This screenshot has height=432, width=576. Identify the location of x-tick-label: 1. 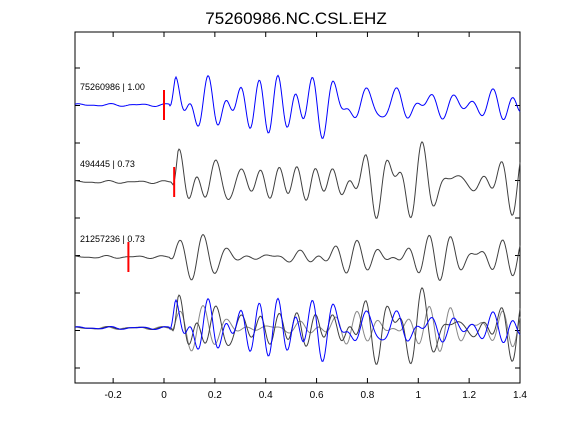
(419, 395).